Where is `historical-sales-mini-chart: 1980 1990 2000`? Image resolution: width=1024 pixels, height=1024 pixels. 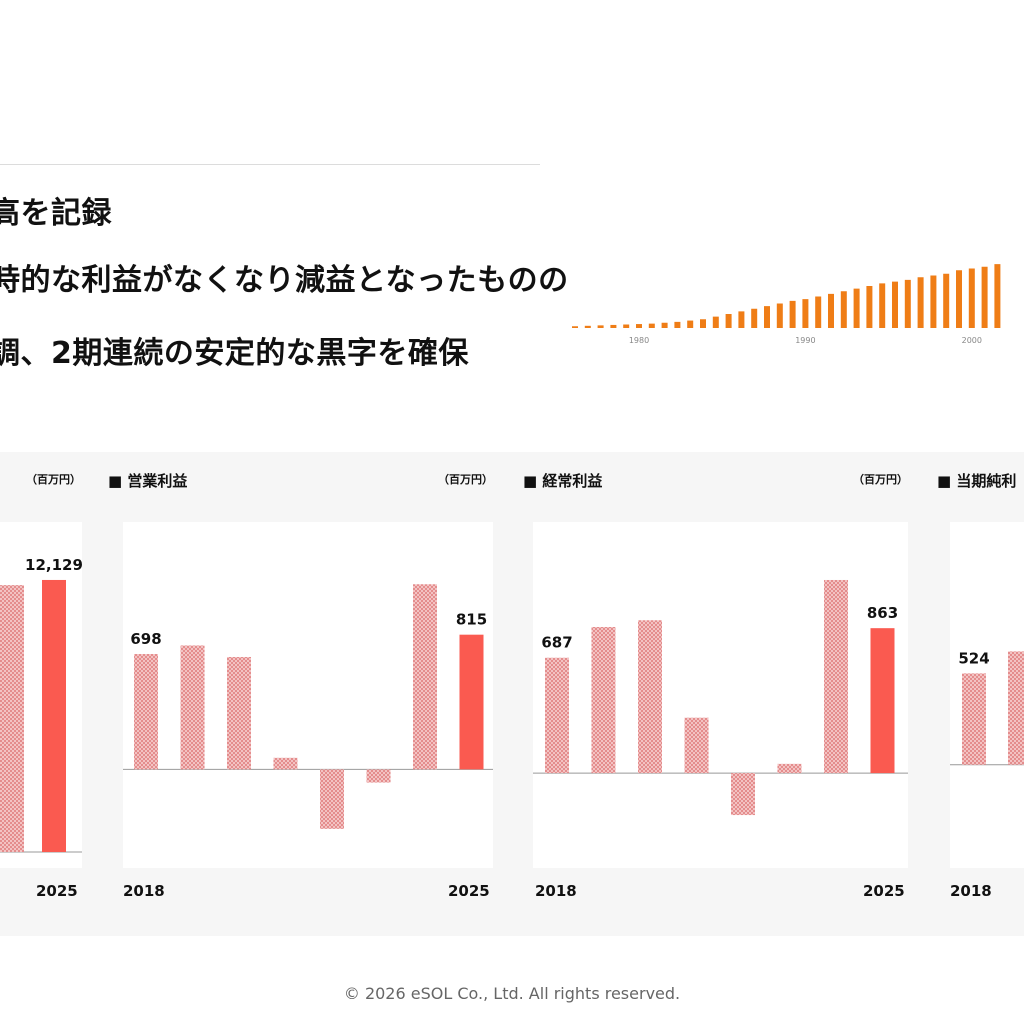
historical-sales-mini-chart: 1980 1990 2000 is located at coordinates (786, 304).